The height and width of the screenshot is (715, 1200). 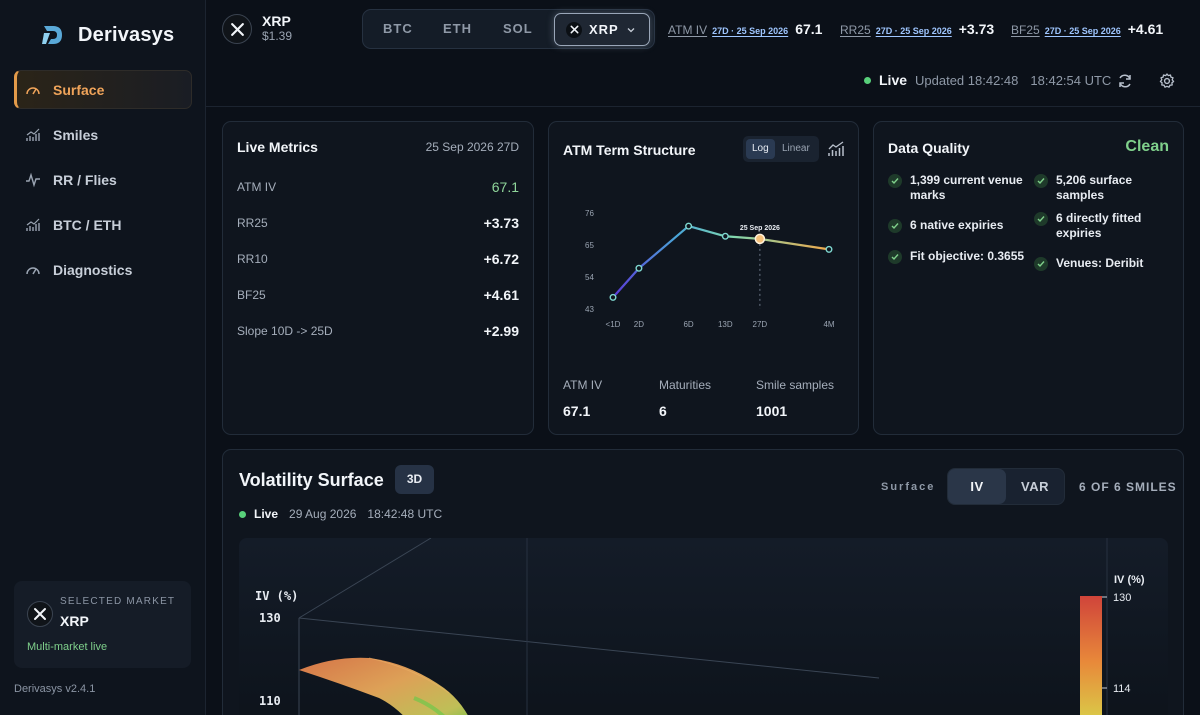 What do you see at coordinates (1104, 188) in the screenshot?
I see `dq-item: 5,206 surface samples` at bounding box center [1104, 188].